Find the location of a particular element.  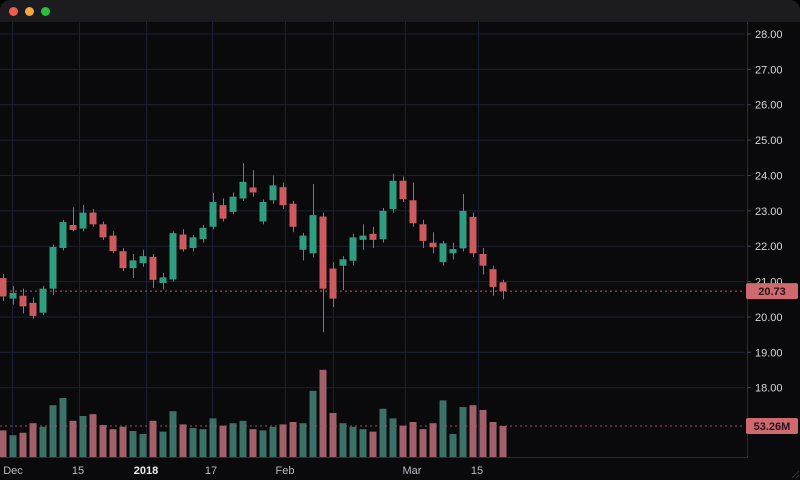

last-volume-tag: 53.26M is located at coordinates (772, 426).